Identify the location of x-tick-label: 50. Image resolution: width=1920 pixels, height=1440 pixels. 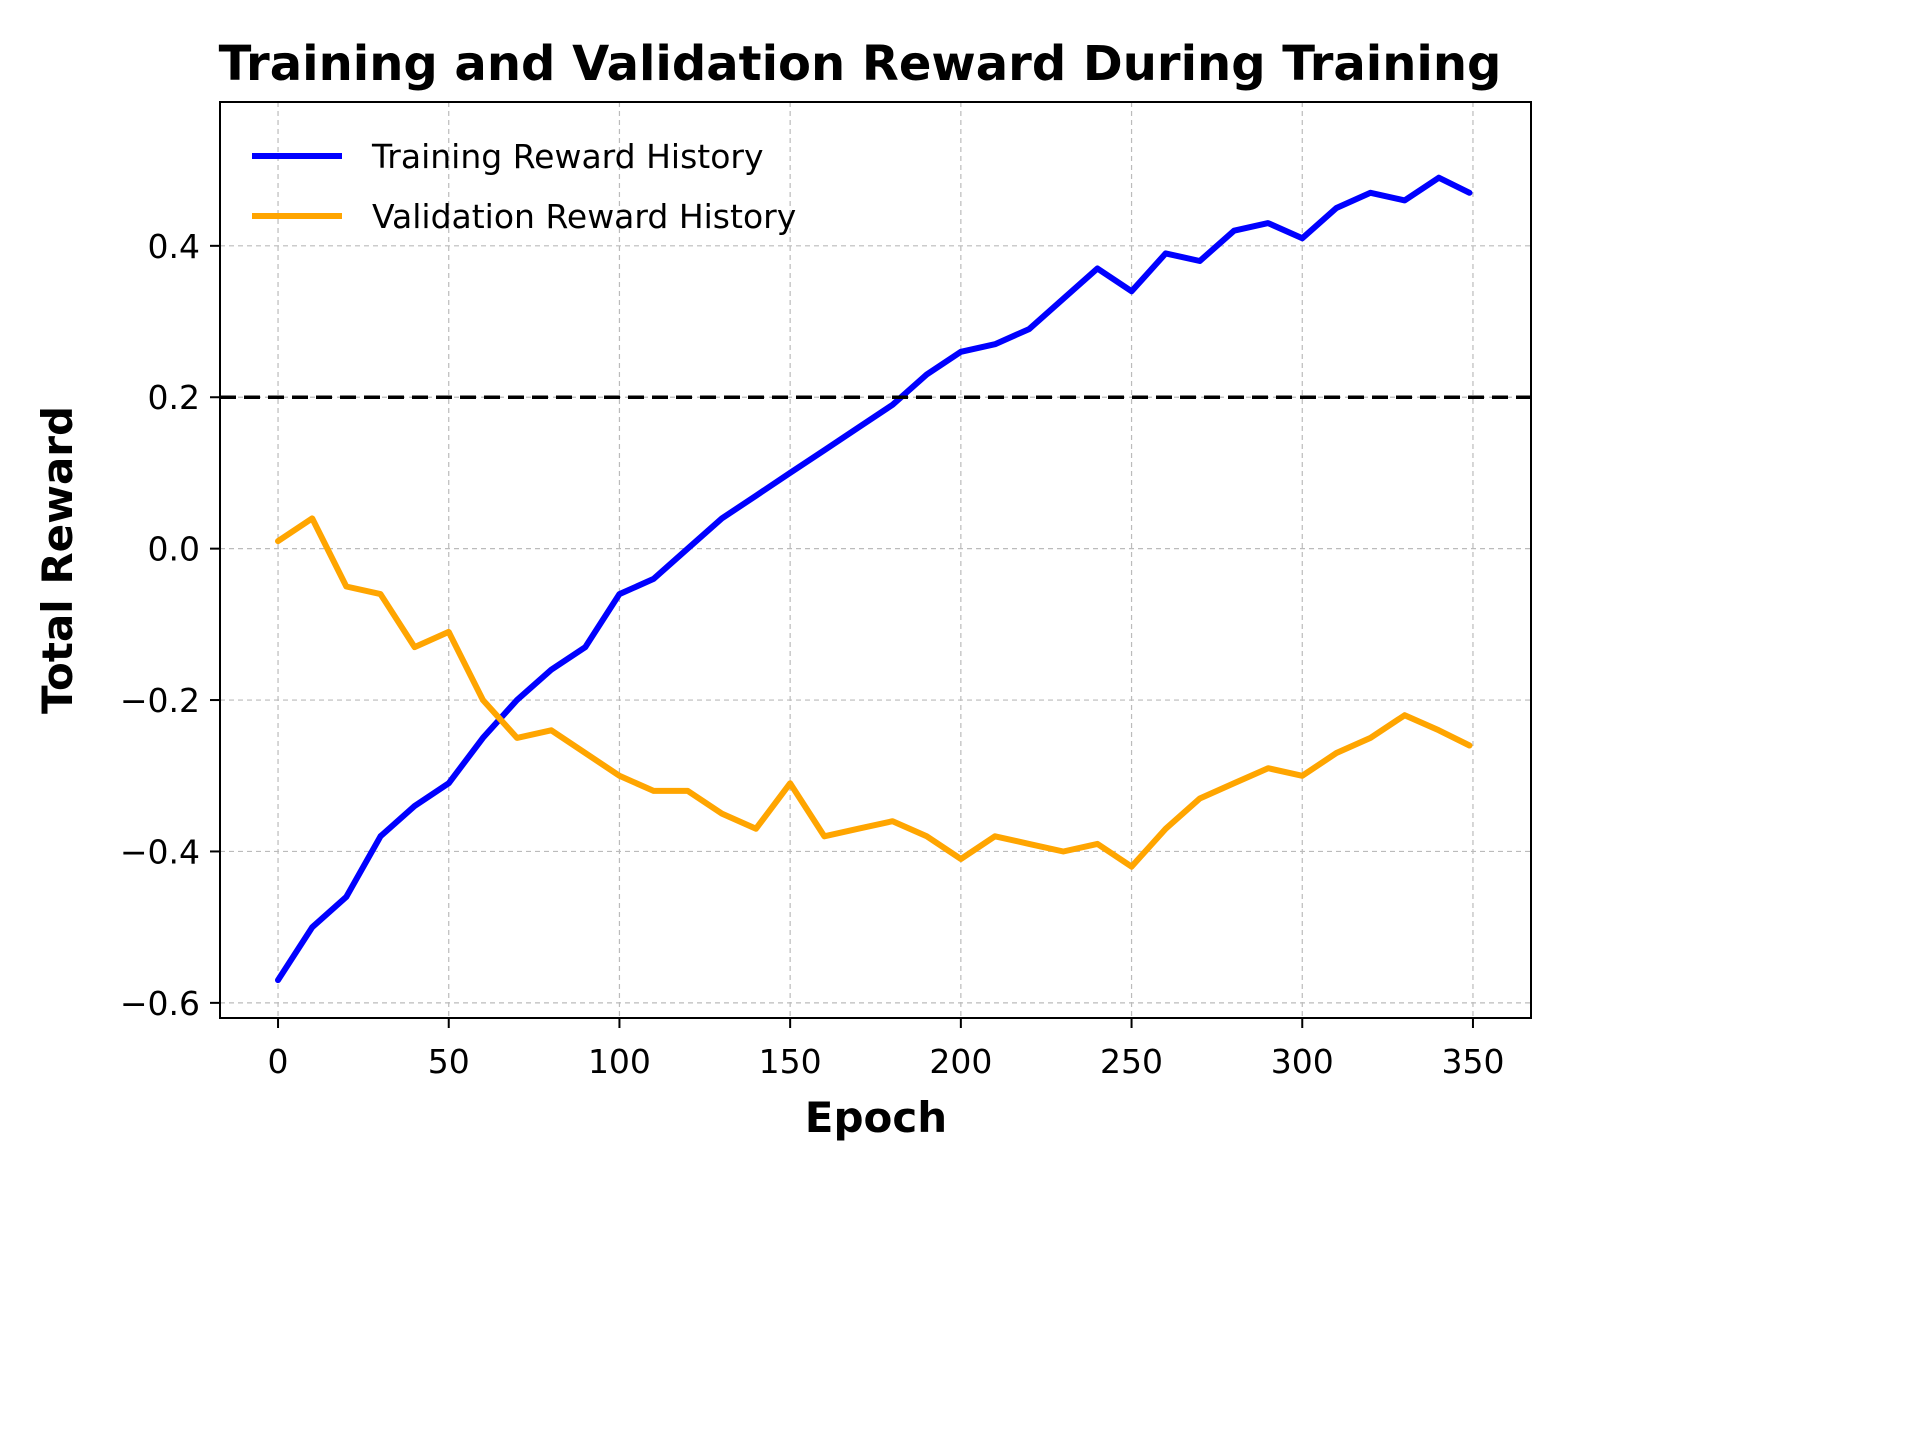
(449, 1061).